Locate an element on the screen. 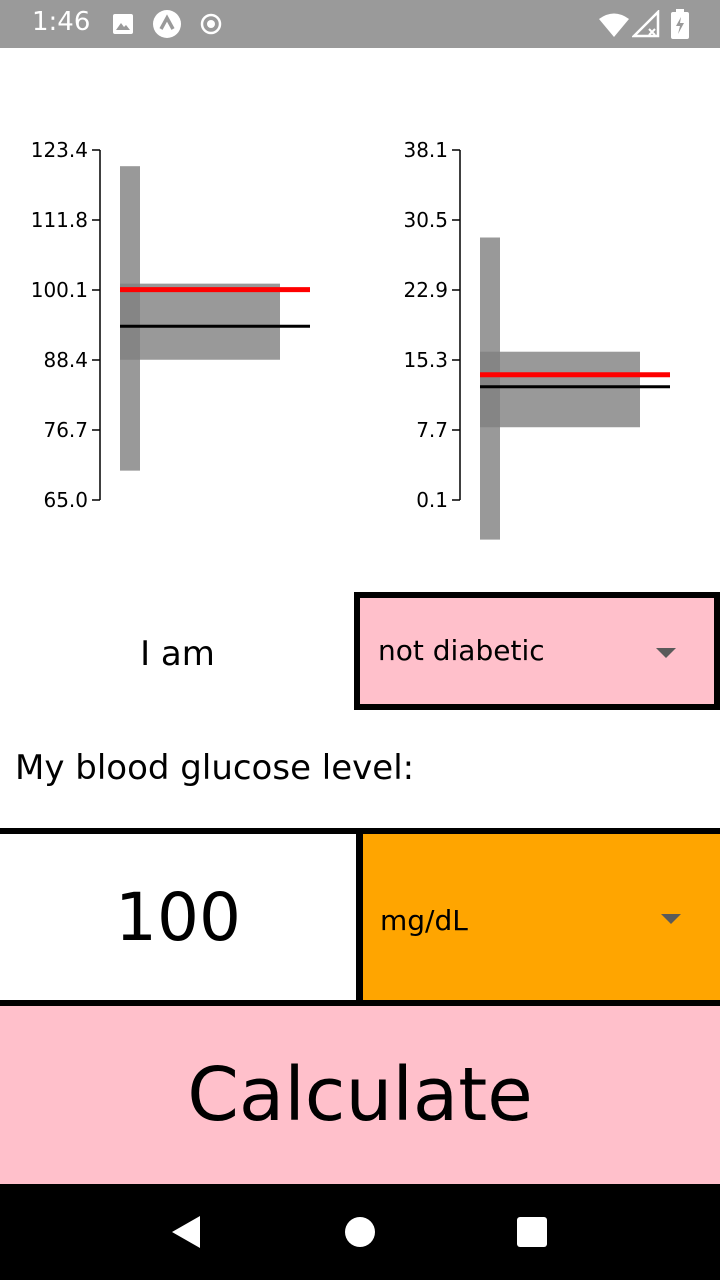 This screenshot has width=720, height=1280. recents-icon is located at coordinates (532, 1232).